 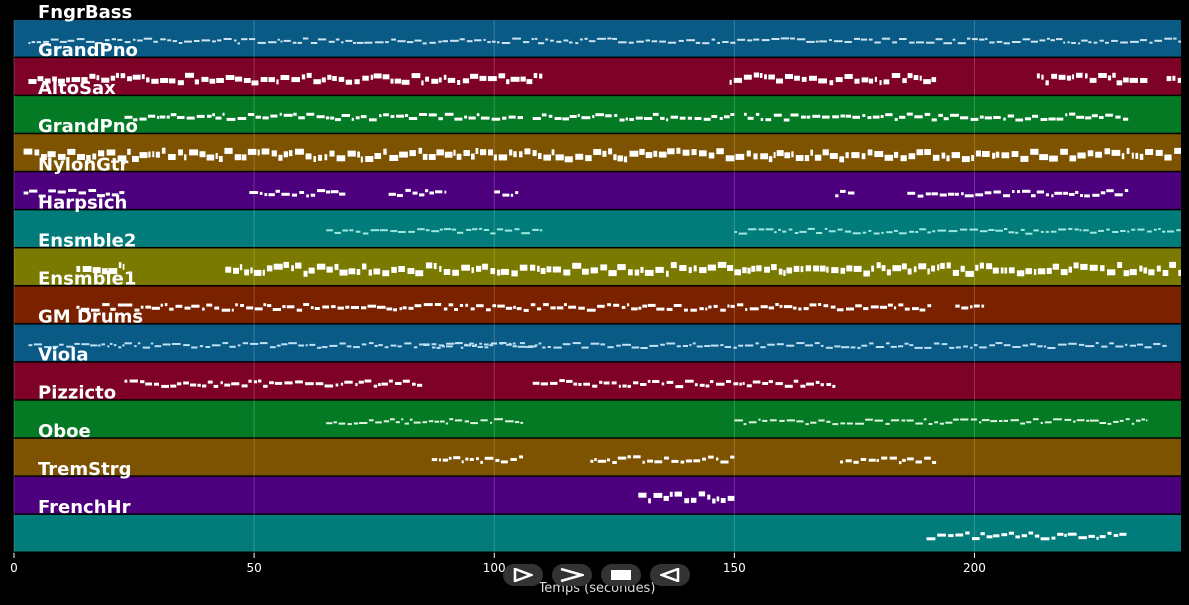 I want to click on track-label: Oboe, so click(x=64, y=431).